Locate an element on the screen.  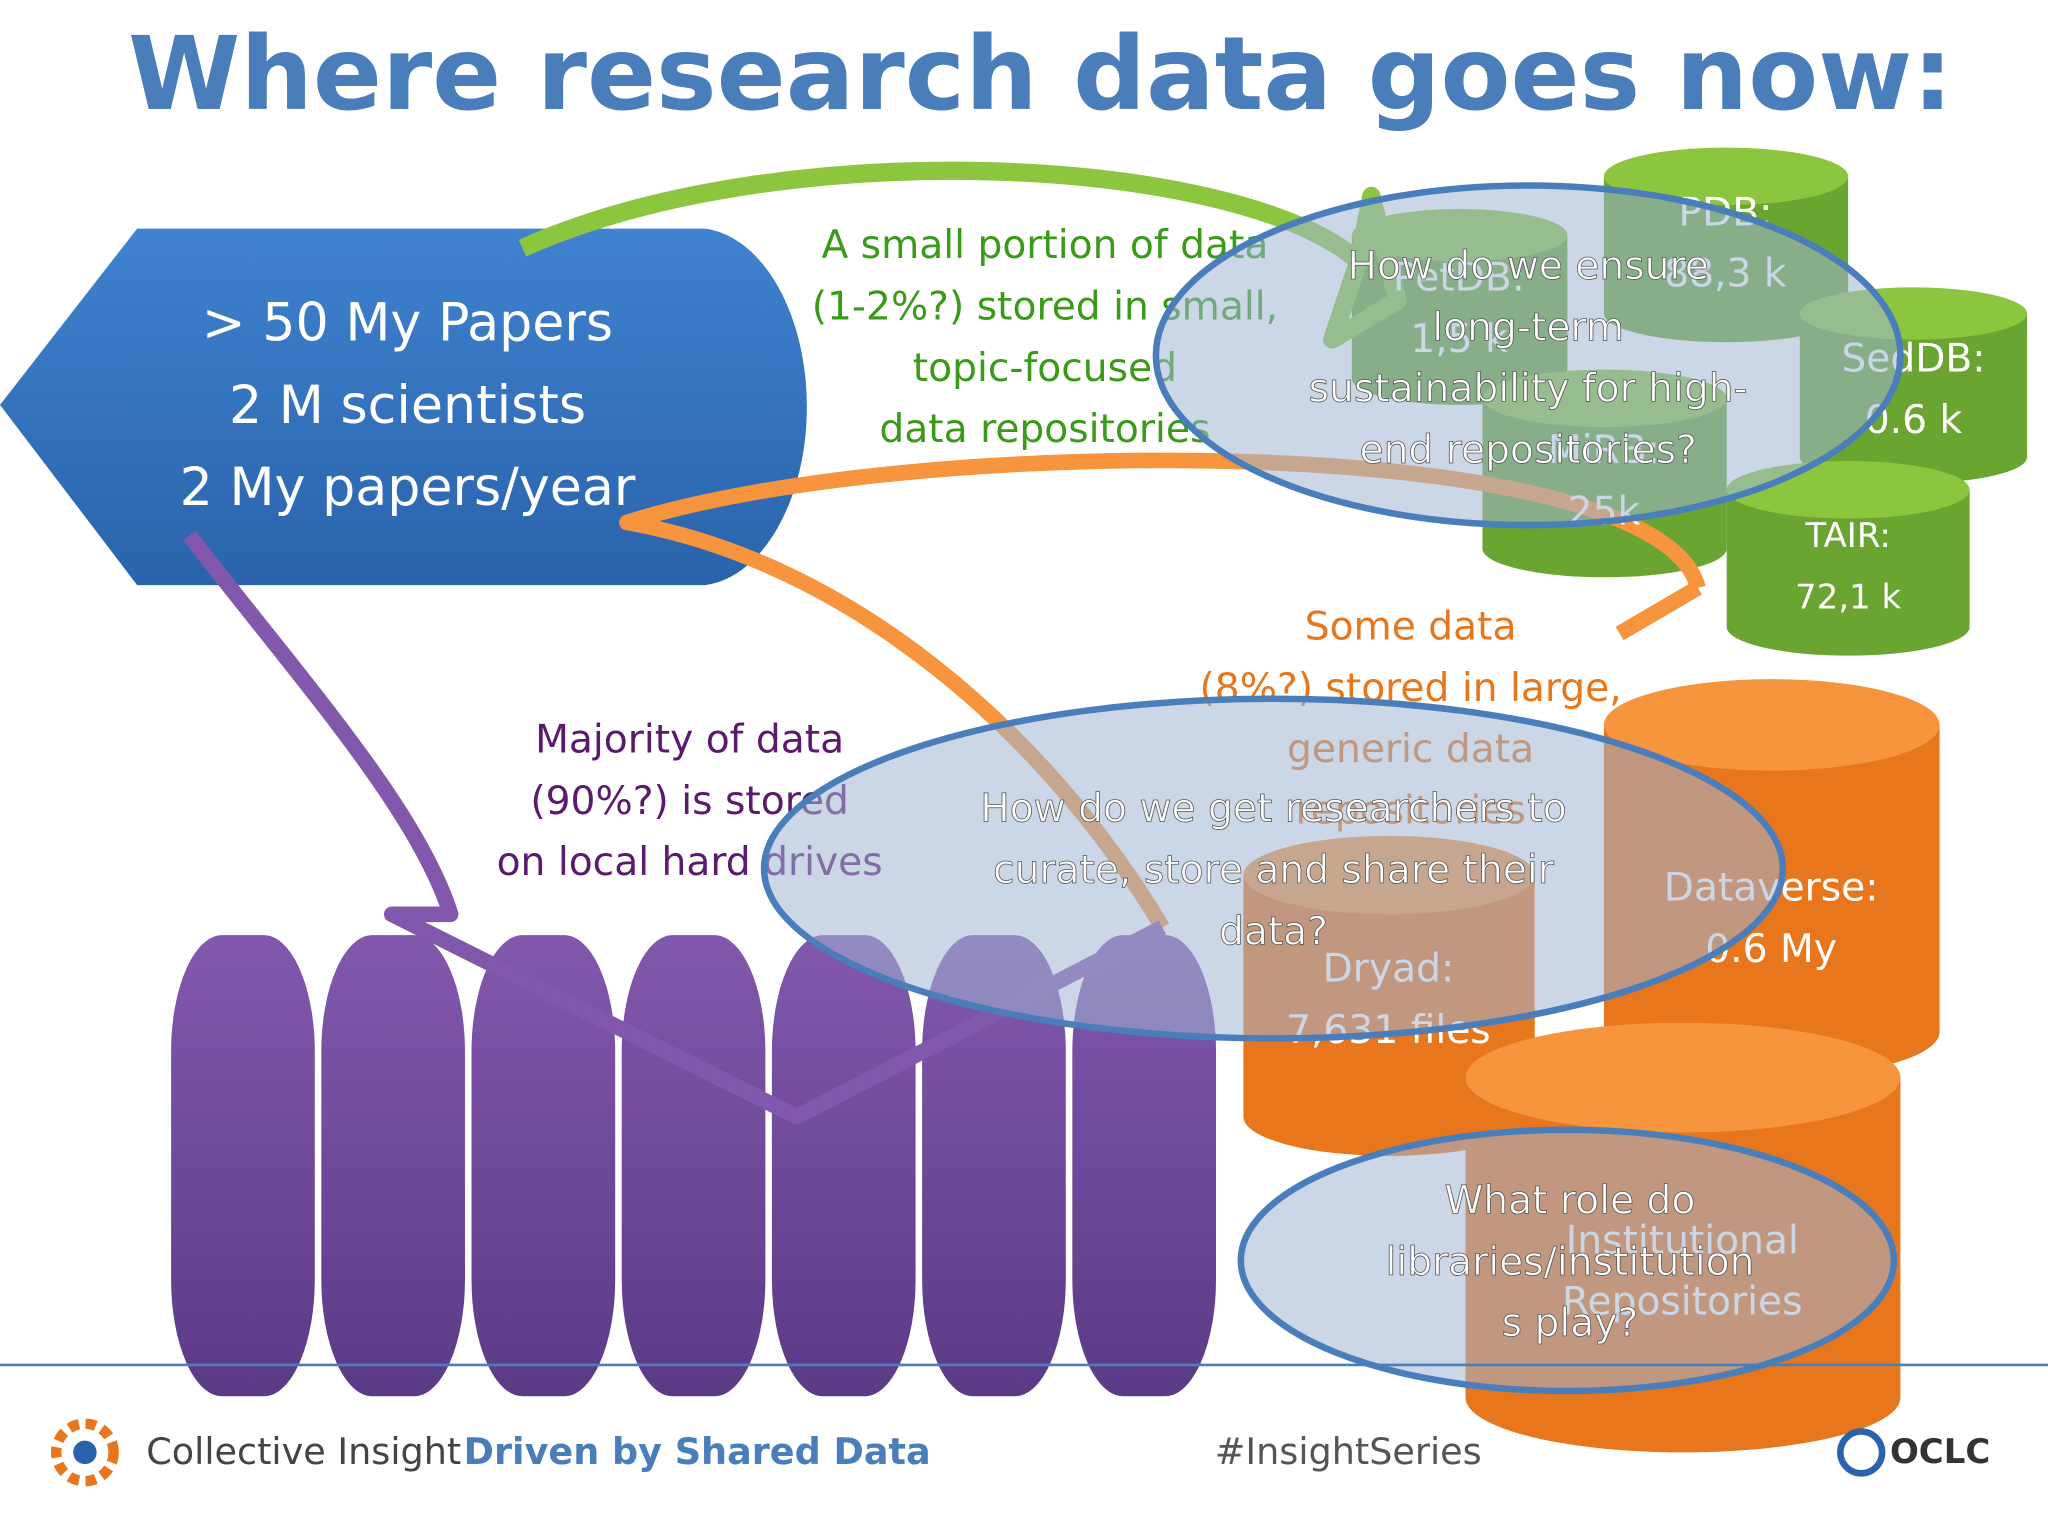
flow-label: Majority of data is located at coordinates (689, 739).